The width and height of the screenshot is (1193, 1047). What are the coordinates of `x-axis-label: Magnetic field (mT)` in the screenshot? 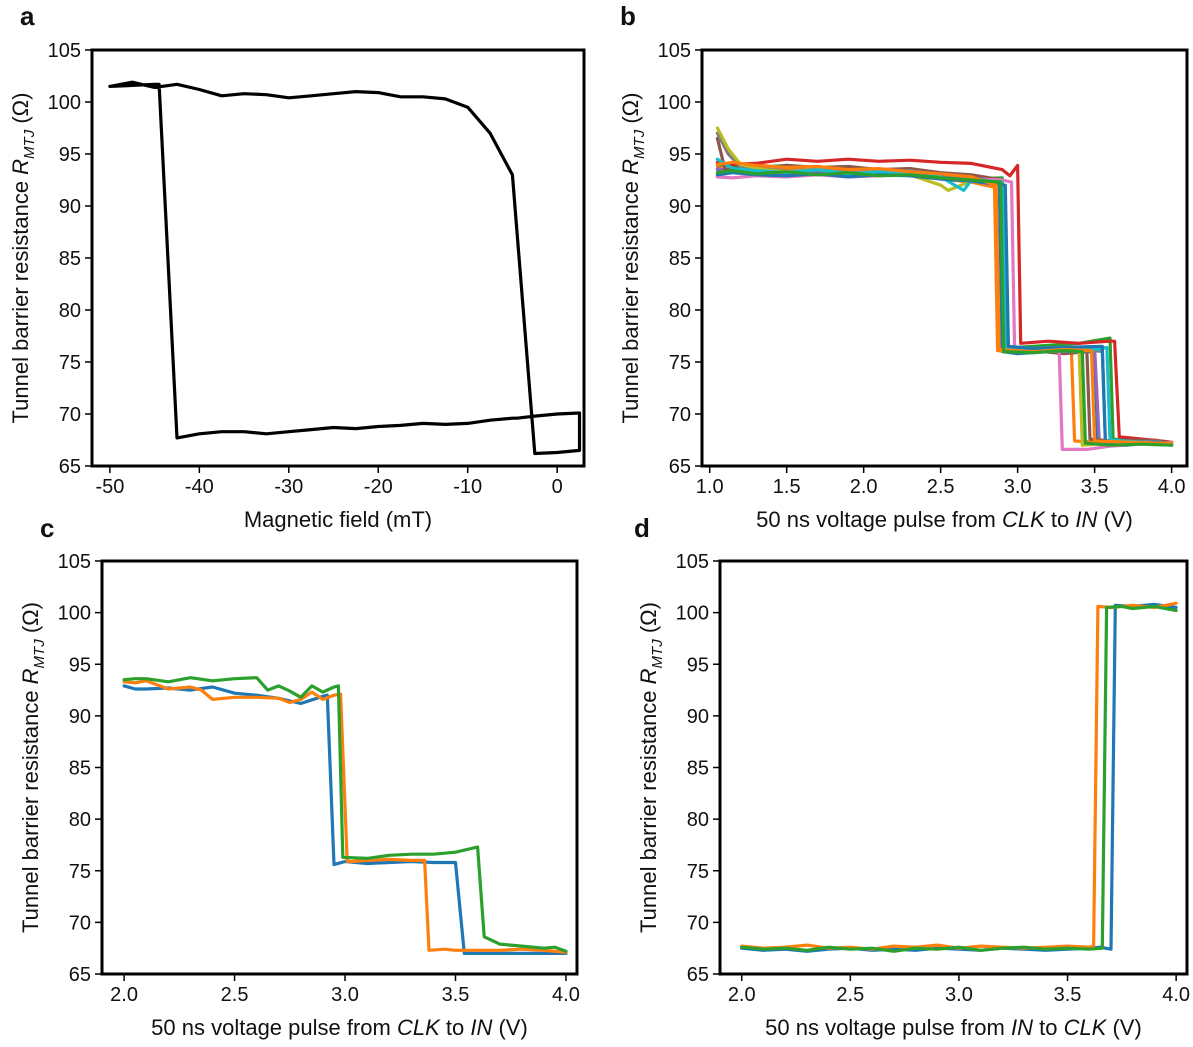 It's located at (338, 519).